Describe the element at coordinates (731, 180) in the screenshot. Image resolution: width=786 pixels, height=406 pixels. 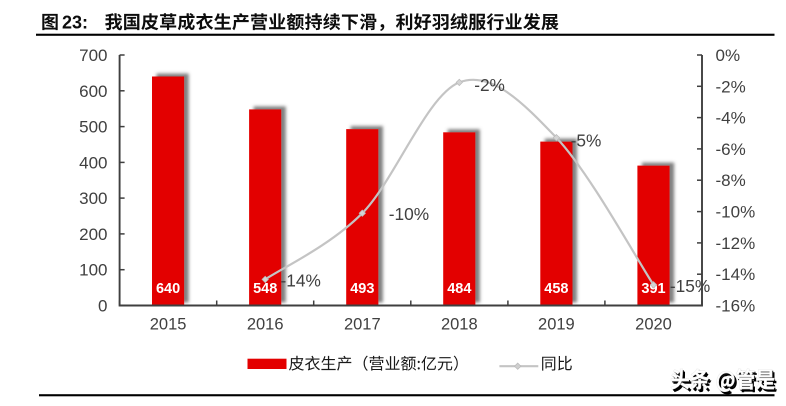
I see `svg-text: -8%` at that location.